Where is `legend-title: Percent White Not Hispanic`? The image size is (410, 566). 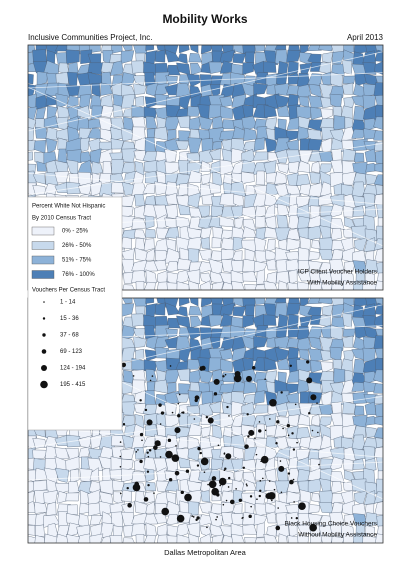 legend-title: Percent White Not Hispanic is located at coordinates (68, 207).